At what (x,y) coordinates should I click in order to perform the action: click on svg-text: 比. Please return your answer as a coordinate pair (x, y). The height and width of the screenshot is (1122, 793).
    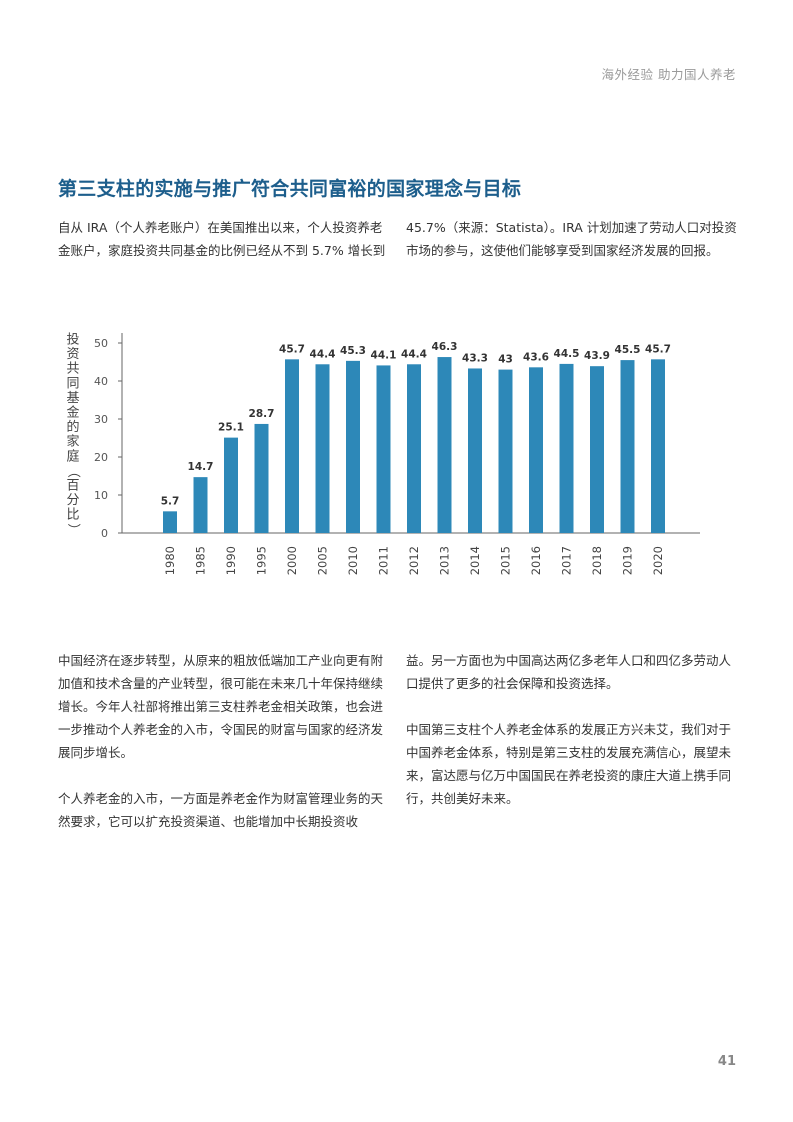
    Looking at the image, I should click on (72, 515).